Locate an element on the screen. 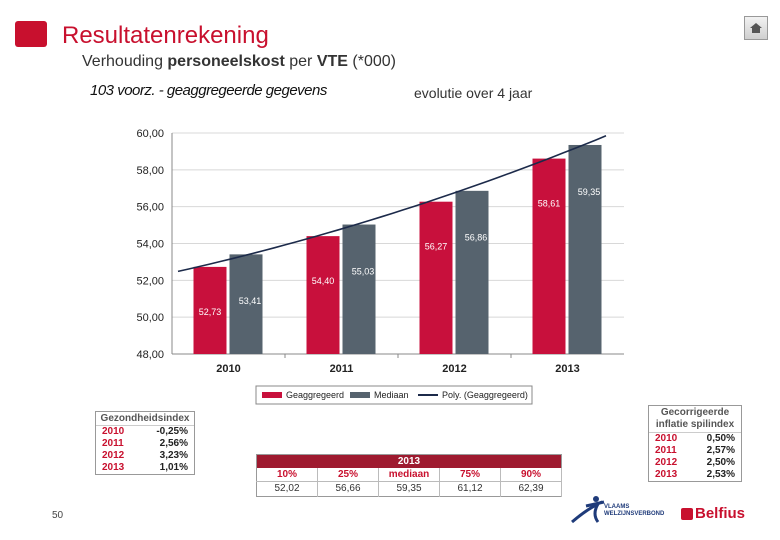  table-row: 10% 25% mediaan 75% 90% is located at coordinates (409, 475).